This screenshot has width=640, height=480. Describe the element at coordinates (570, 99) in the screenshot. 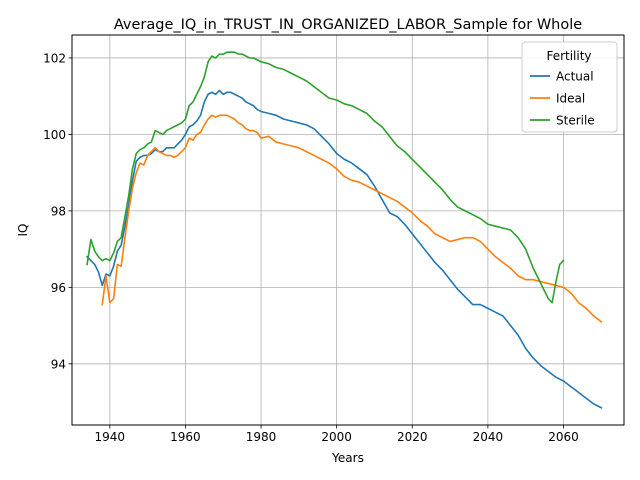

I see `legend-label-ideal: Ideal` at that location.